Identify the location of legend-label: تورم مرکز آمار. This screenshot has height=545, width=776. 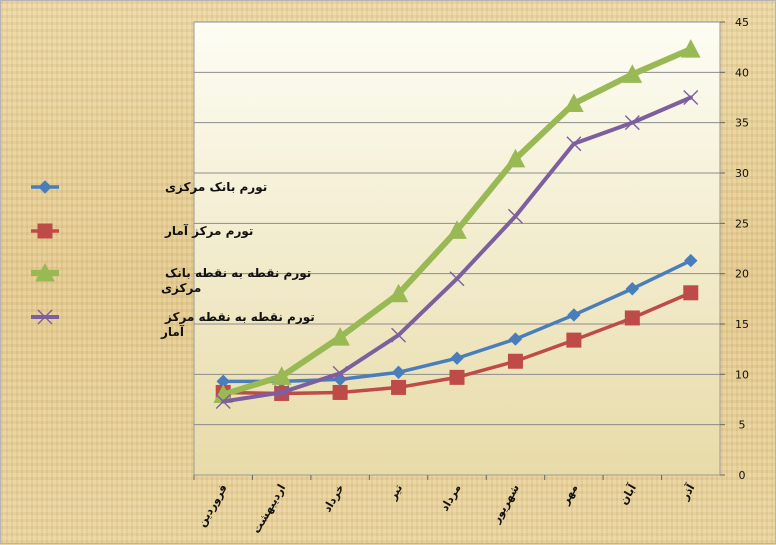
(208, 231).